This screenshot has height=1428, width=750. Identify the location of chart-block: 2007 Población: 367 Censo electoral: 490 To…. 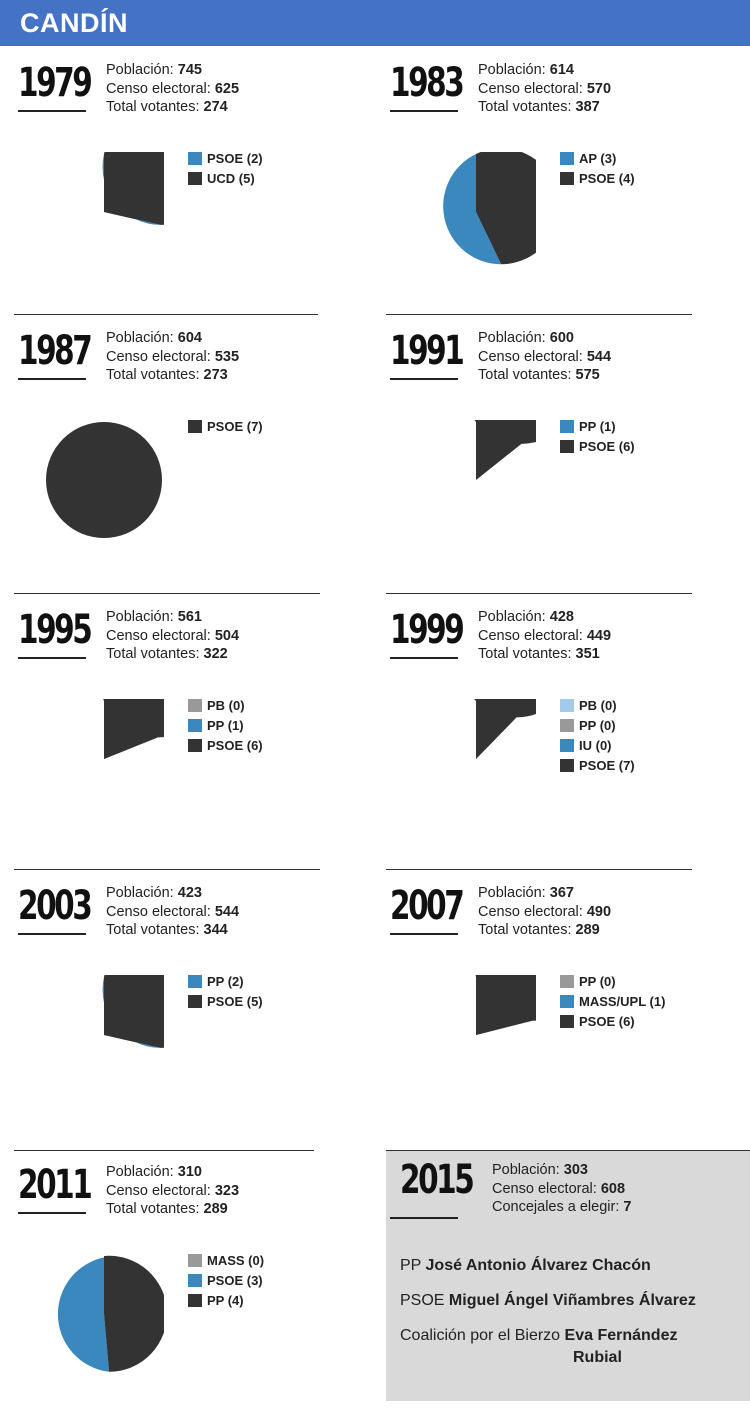
(570, 1014).